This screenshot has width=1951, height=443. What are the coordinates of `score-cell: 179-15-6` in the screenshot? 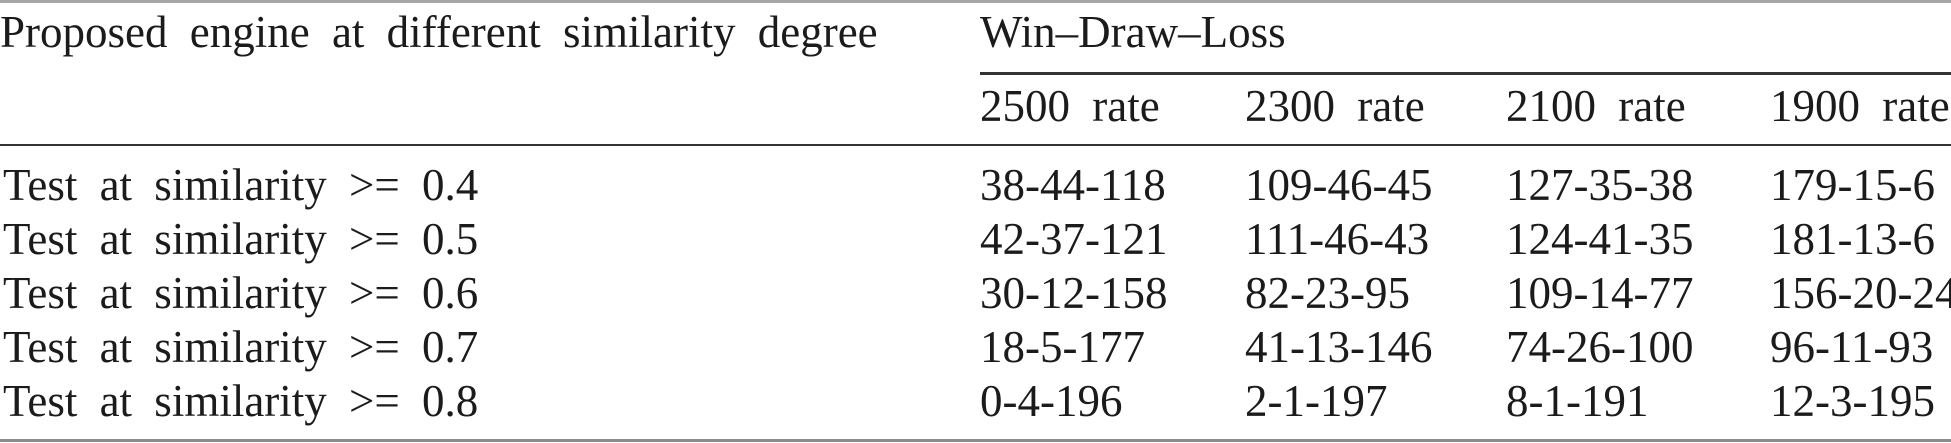 It's located at (1852, 185).